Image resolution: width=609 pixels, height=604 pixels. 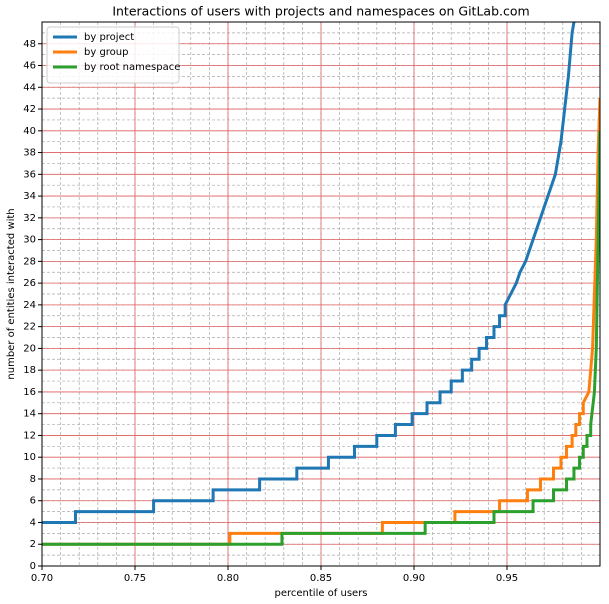 I want to click on y-tick-label: 42, so click(x=29, y=109).